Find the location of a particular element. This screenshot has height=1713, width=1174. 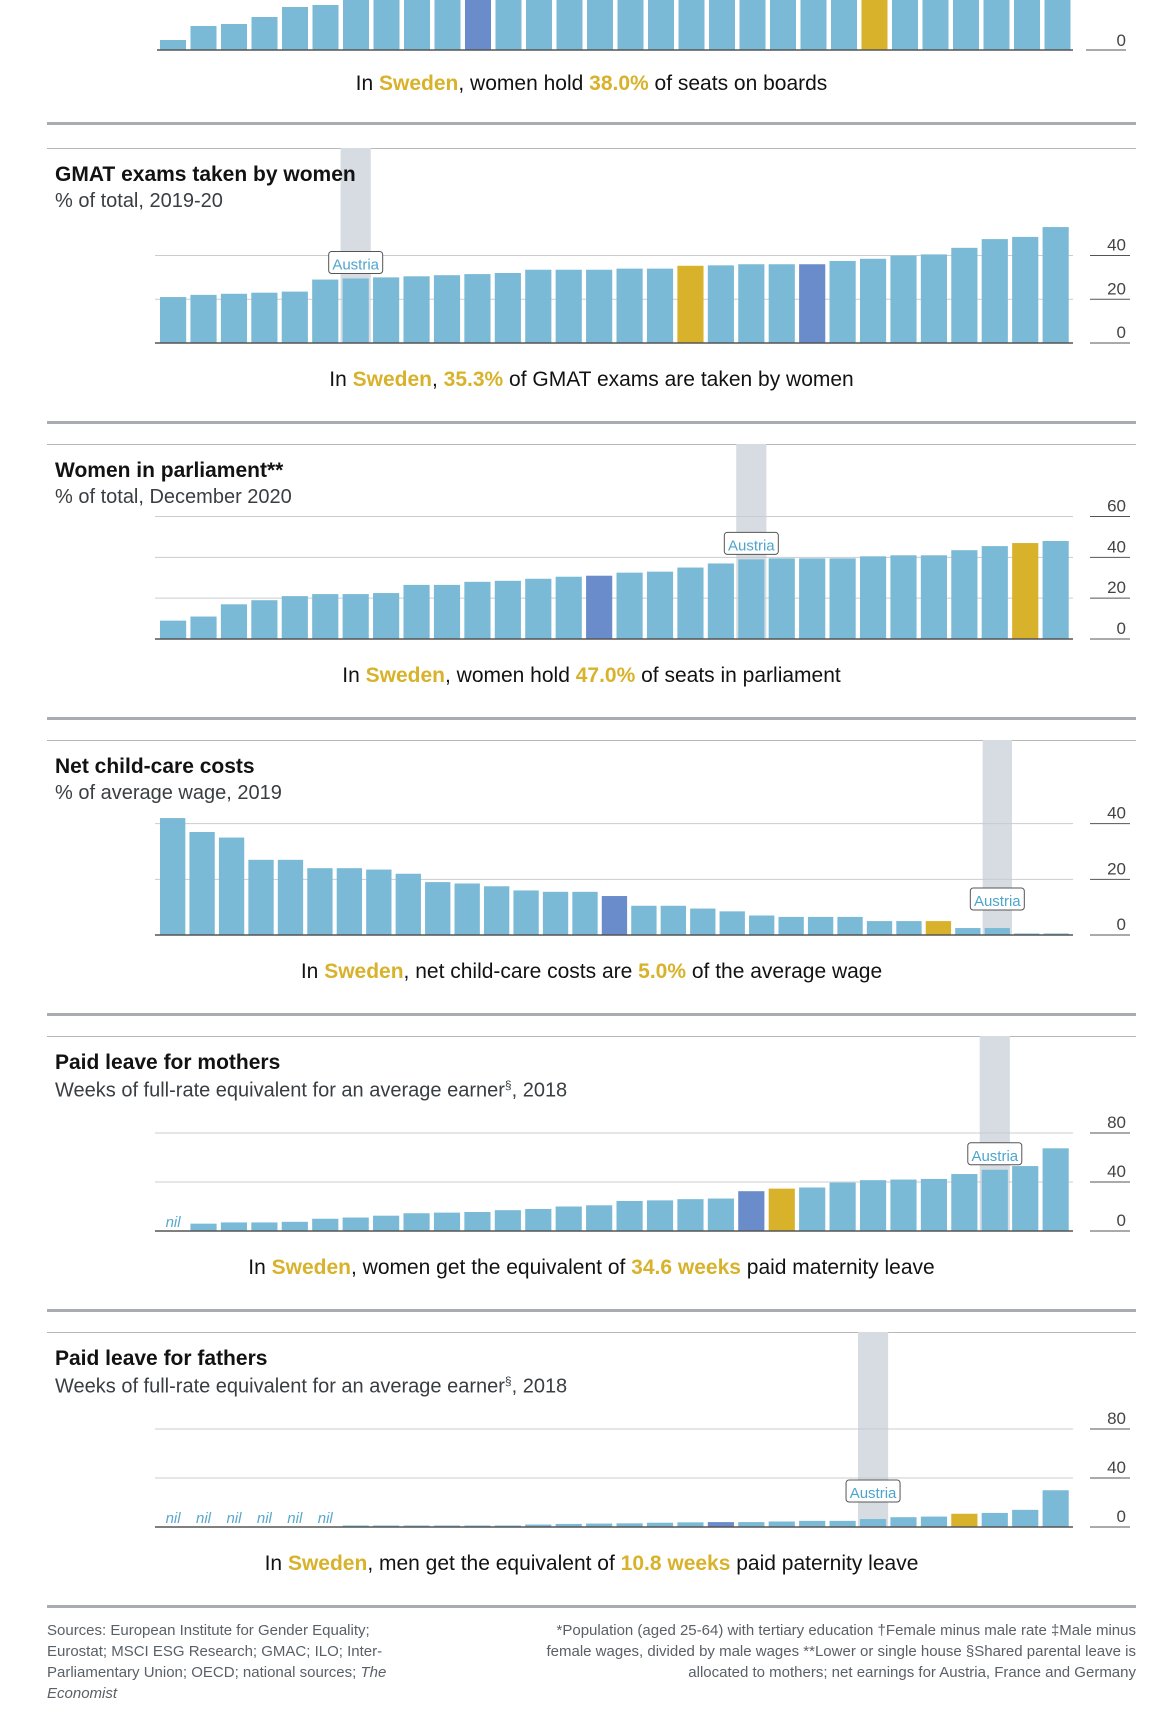

panel-title: Paid leave for fathers is located at coordinates (161, 1358).